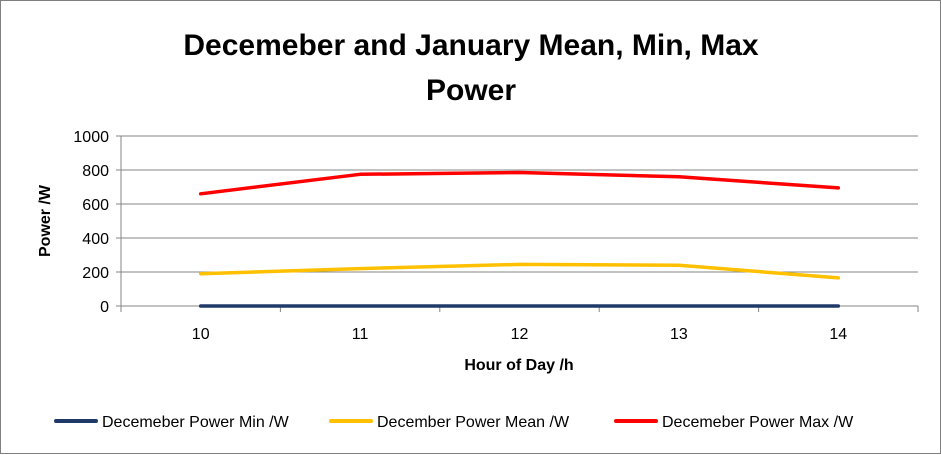 Image resolution: width=941 pixels, height=455 pixels. I want to click on x-axis-title: Hour of Day /h, so click(518, 365).